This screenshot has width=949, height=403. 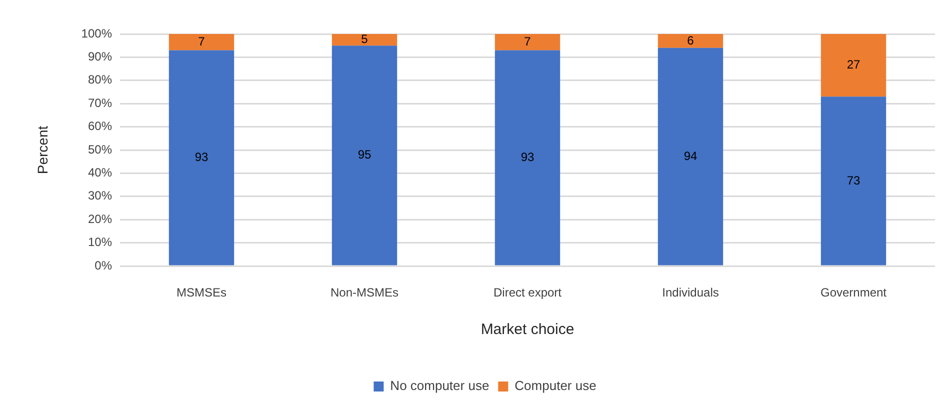 I want to click on x-tick-label: Non-MSMEs, so click(x=364, y=293).